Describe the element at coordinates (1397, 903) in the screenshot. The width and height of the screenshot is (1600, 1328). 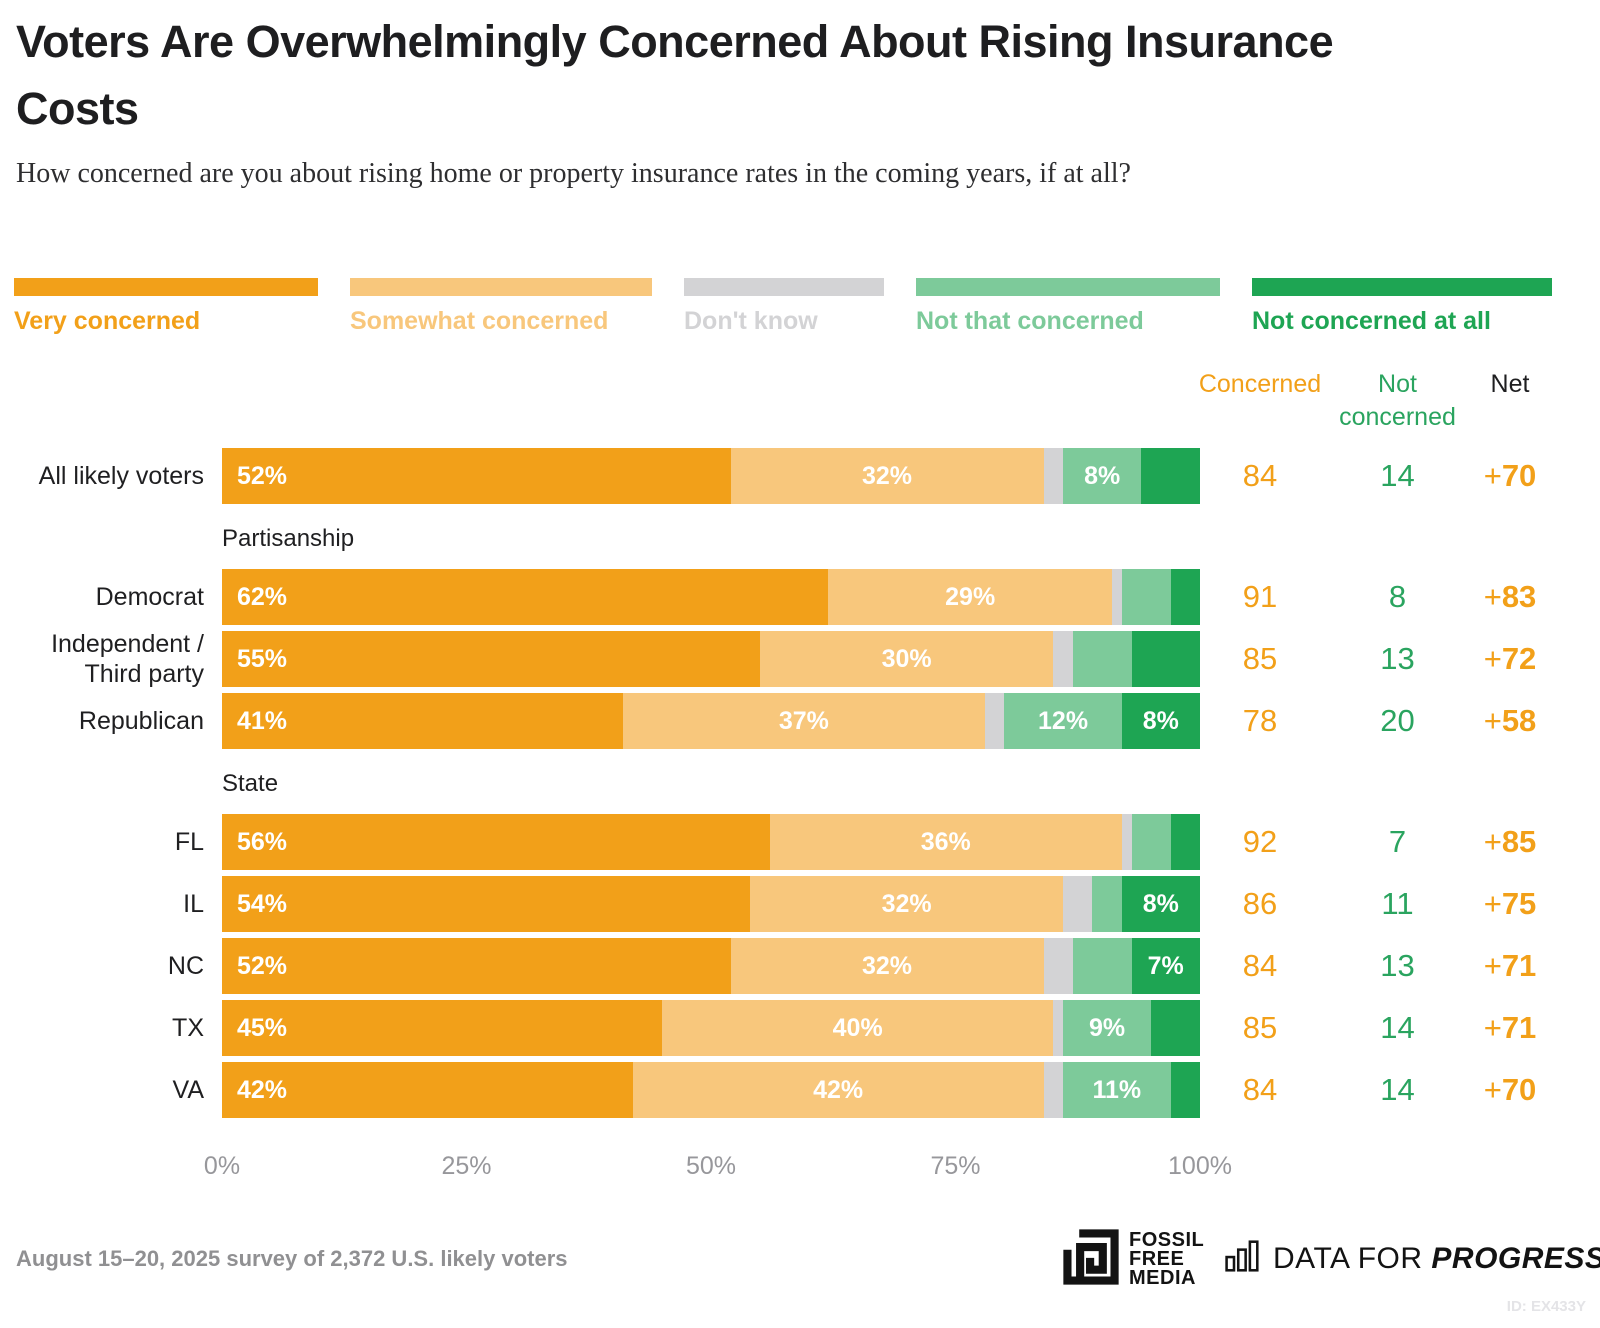
I see `stat-not-concerned: 11` at that location.